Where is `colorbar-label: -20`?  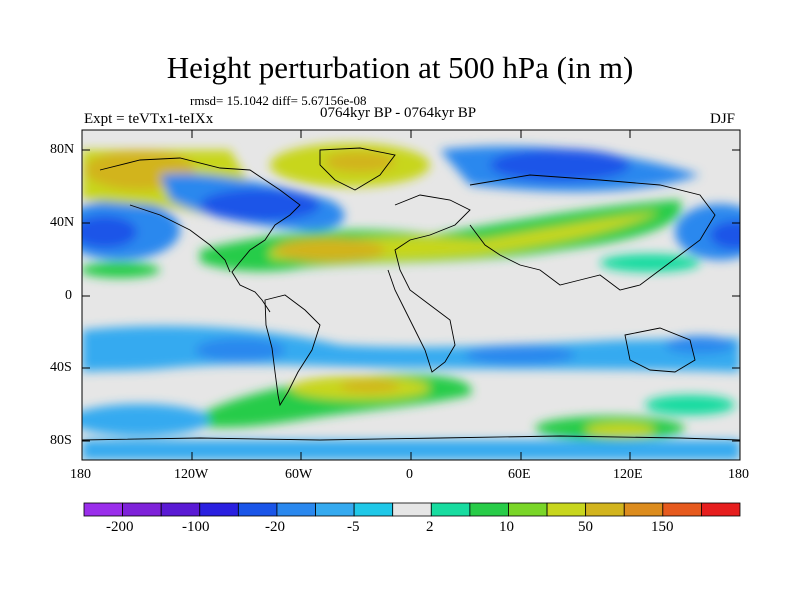 colorbar-label: -20 is located at coordinates (275, 527).